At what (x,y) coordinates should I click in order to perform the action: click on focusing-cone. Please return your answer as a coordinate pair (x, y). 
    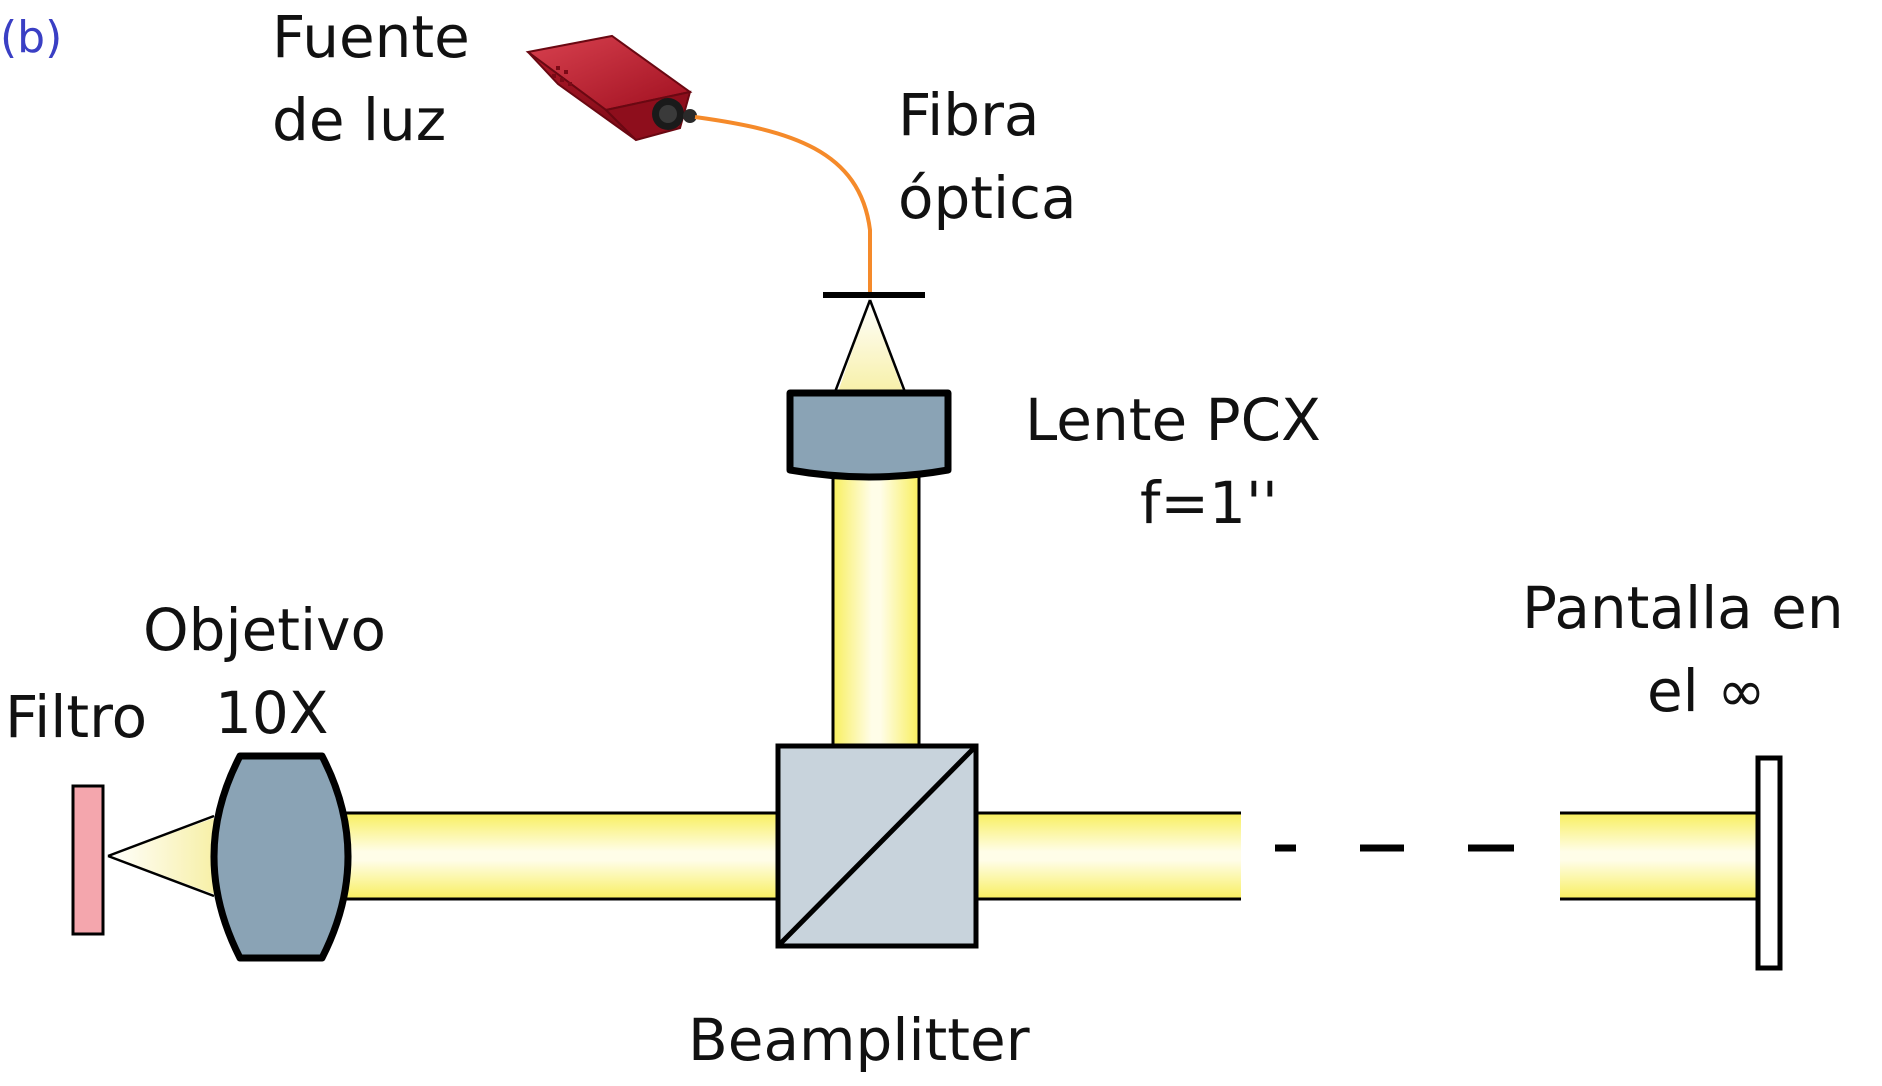
    Looking at the image, I should click on (161, 856).